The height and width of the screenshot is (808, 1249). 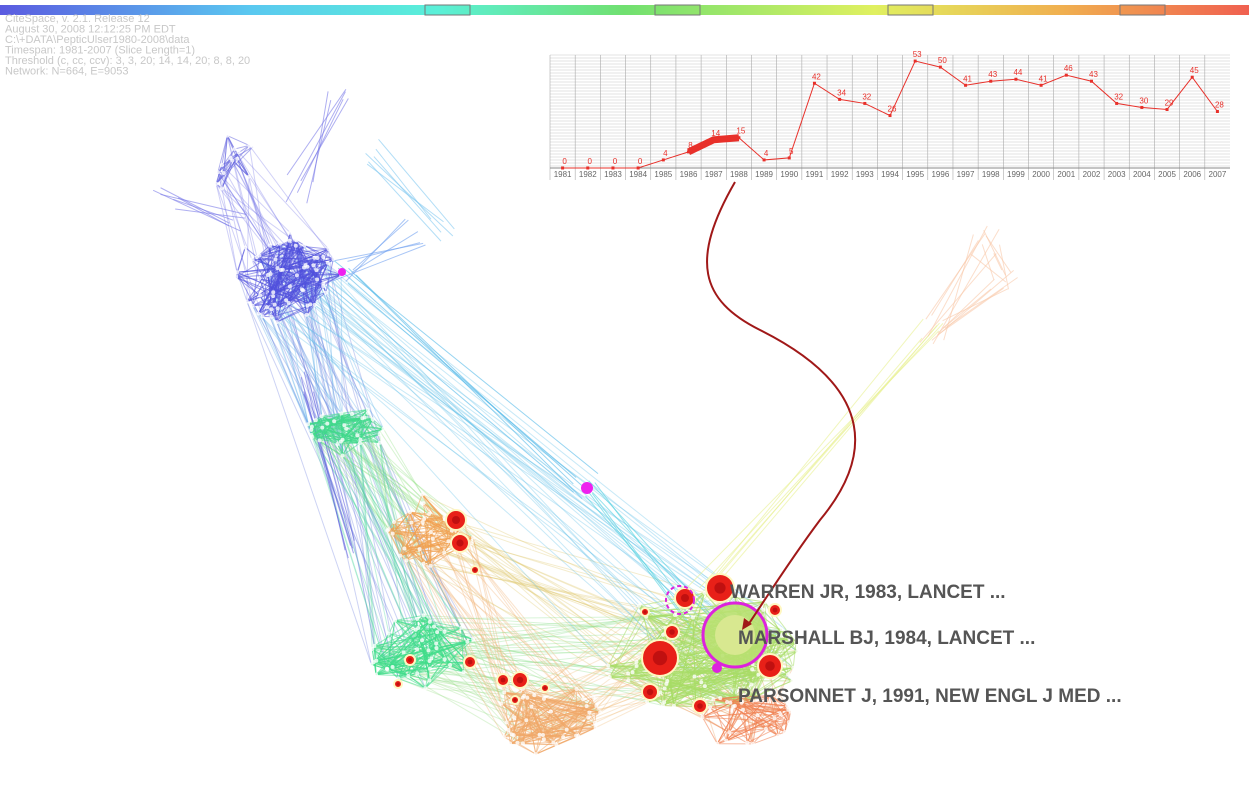 I want to click on x-tick-label: 1994, so click(x=890, y=174).